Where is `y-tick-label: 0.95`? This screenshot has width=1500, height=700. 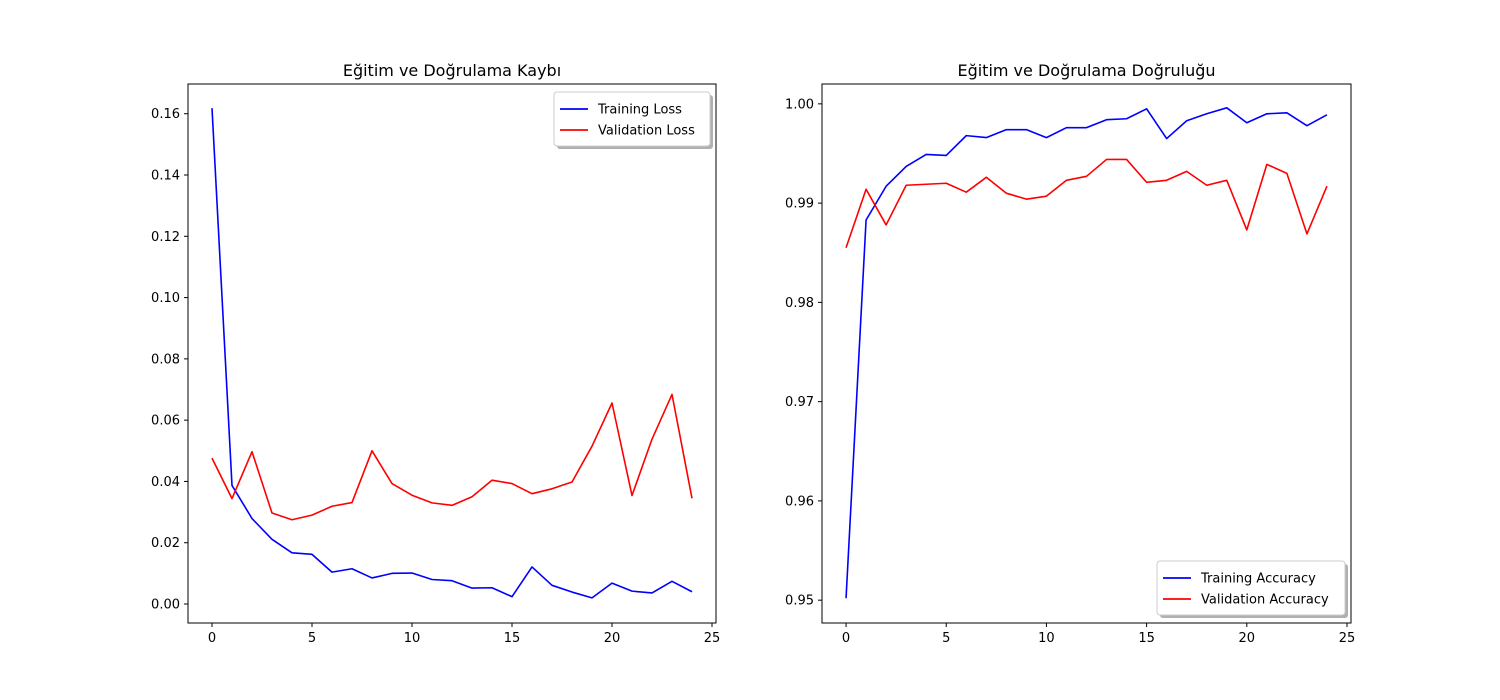 y-tick-label: 0.95 is located at coordinates (799, 601).